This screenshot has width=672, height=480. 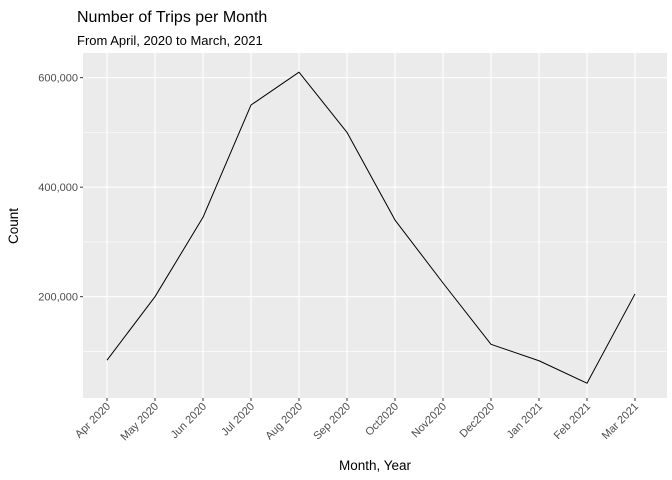 What do you see at coordinates (172, 17) in the screenshot?
I see `chart-title: Number of Trips per Month` at bounding box center [172, 17].